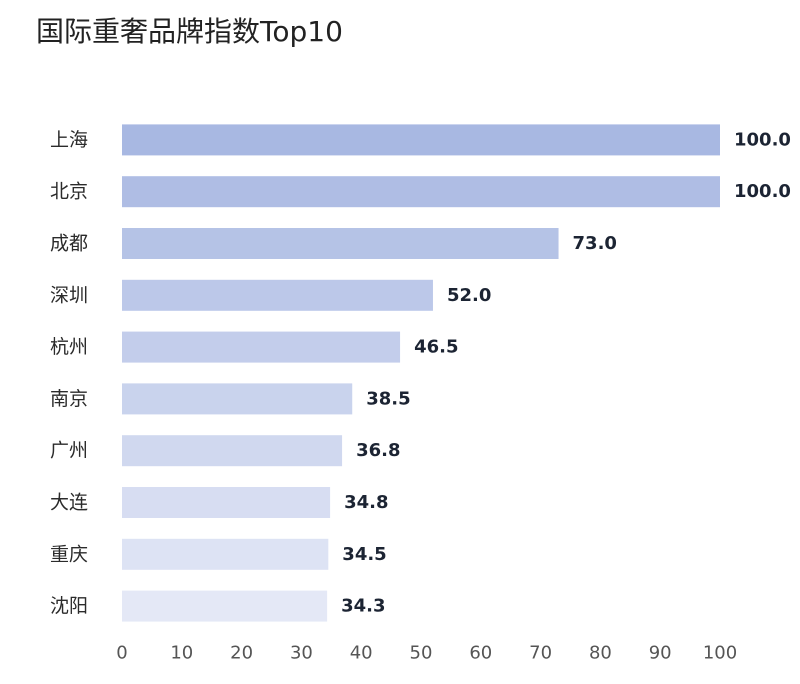  What do you see at coordinates (361, 653) in the screenshot?
I see `x-tick-label: 40` at bounding box center [361, 653].